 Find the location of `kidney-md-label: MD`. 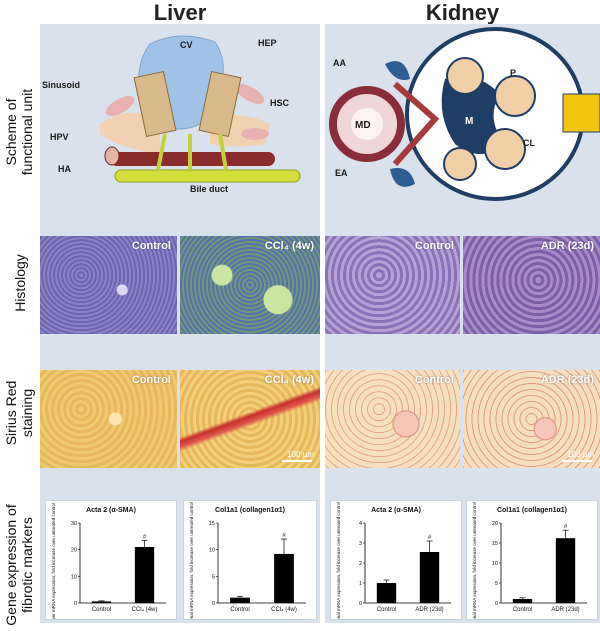

kidney-md-label: MD is located at coordinates (363, 125).